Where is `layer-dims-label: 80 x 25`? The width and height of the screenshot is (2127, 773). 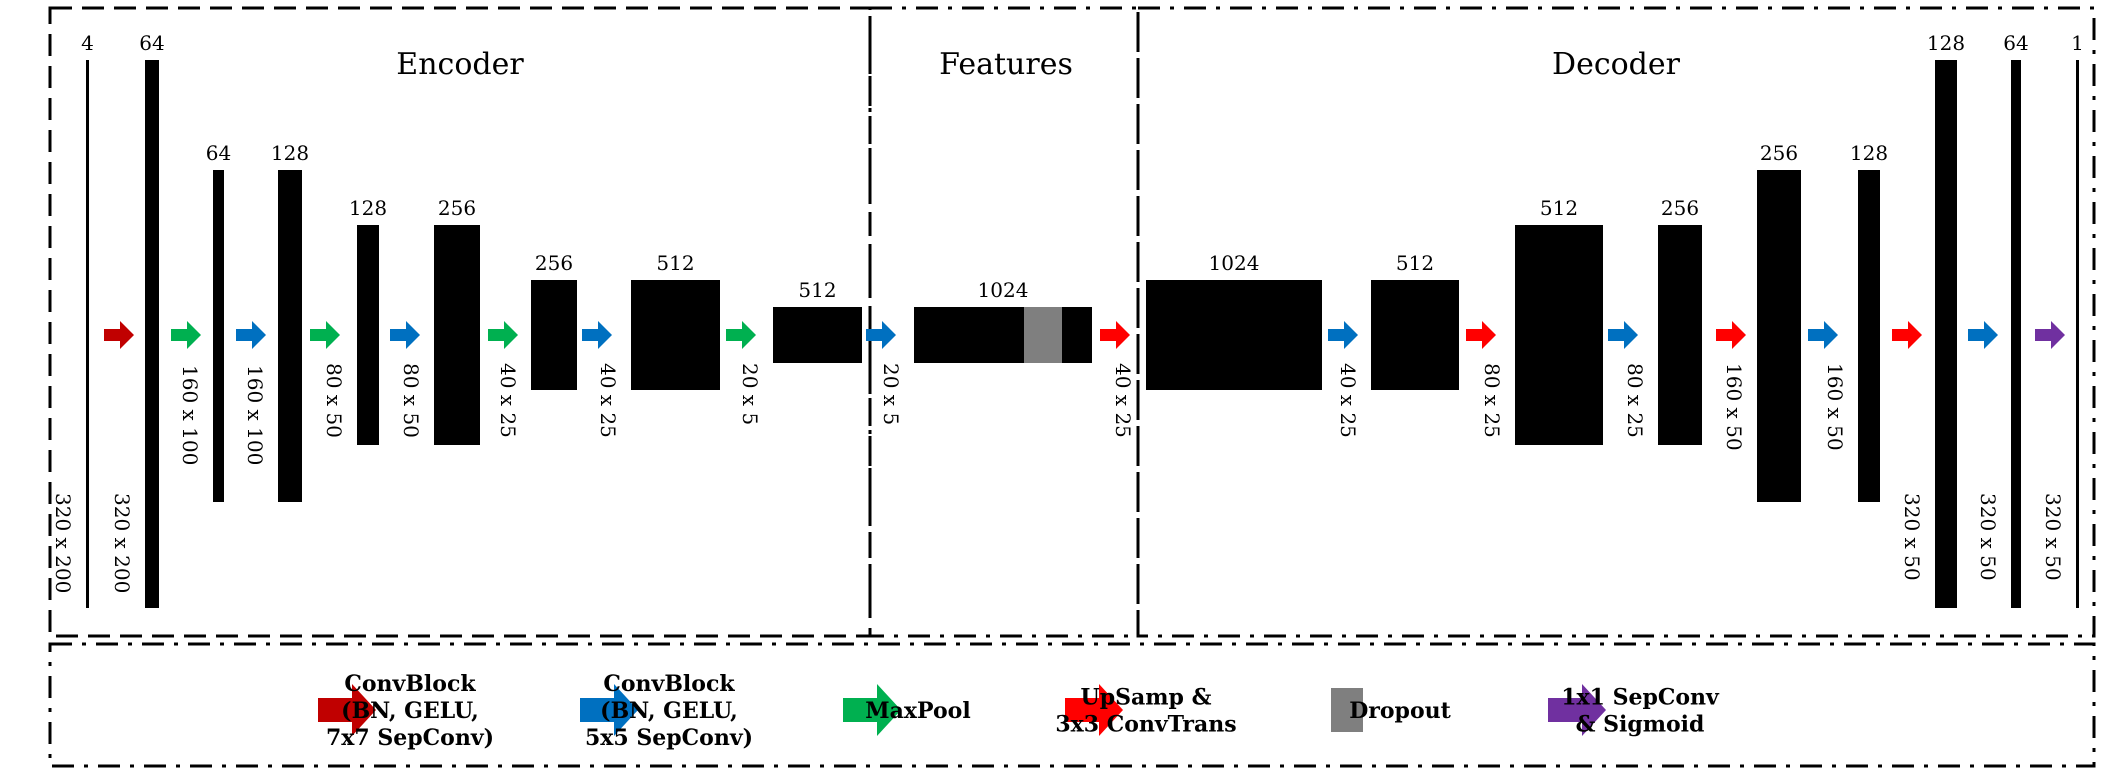 layer-dims-label: 80 x 25 is located at coordinates (1492, 400).